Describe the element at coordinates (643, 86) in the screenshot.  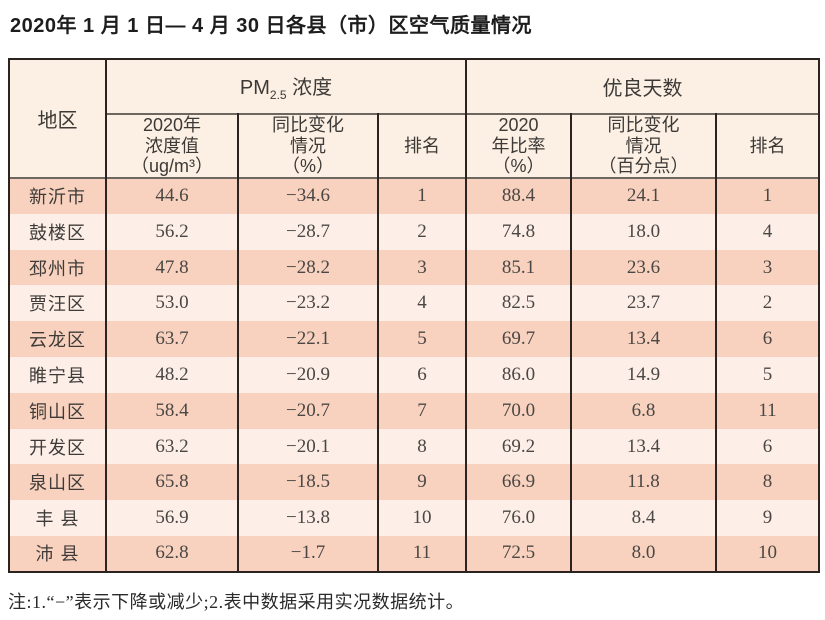
I see `col-group-good-days: 优良天数` at that location.